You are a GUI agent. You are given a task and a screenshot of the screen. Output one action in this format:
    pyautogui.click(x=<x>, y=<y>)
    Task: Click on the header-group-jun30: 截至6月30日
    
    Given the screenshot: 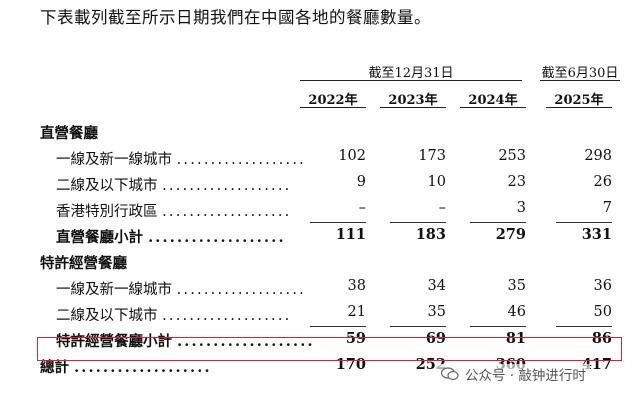 What is the action you would take?
    pyautogui.click(x=580, y=73)
    